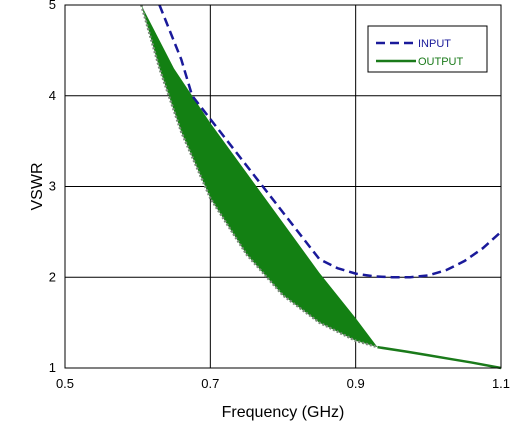 Image resolution: width=511 pixels, height=430 pixels. Describe the element at coordinates (52, 367) in the screenshot. I see `y-tick-label-0: 1` at that location.